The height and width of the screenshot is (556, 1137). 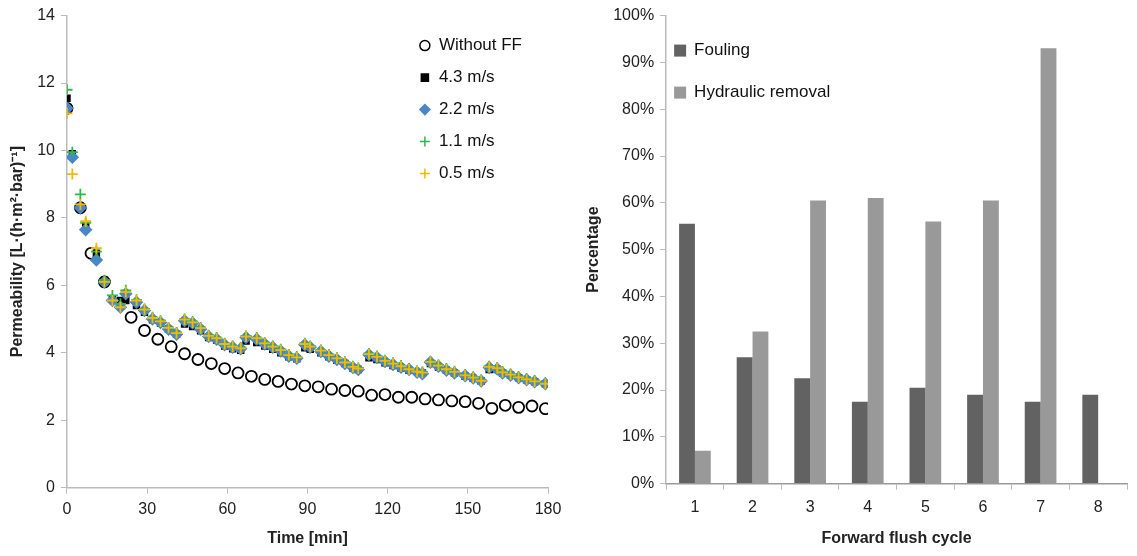 I want to click on y-tick-label: 0, so click(x=51, y=487).